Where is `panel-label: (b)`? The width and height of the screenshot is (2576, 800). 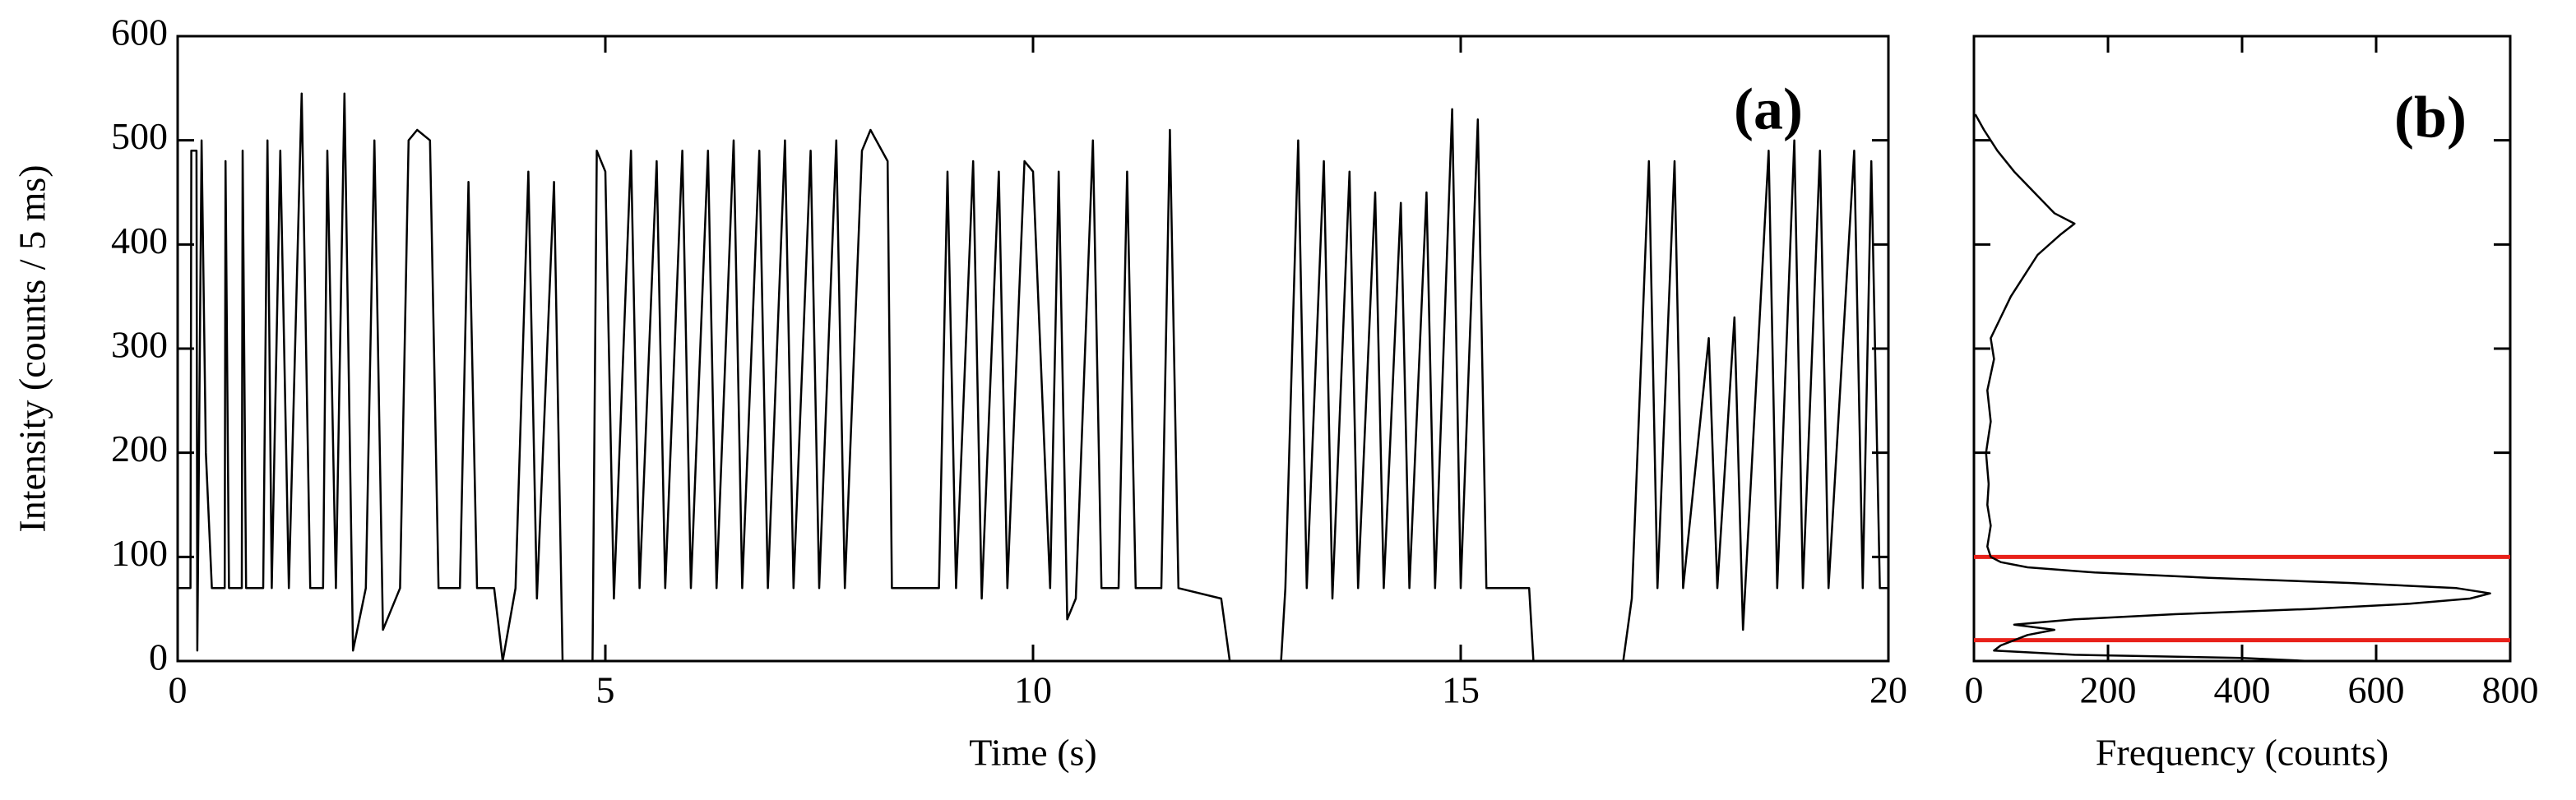 panel-label: (b) is located at coordinates (2431, 118).